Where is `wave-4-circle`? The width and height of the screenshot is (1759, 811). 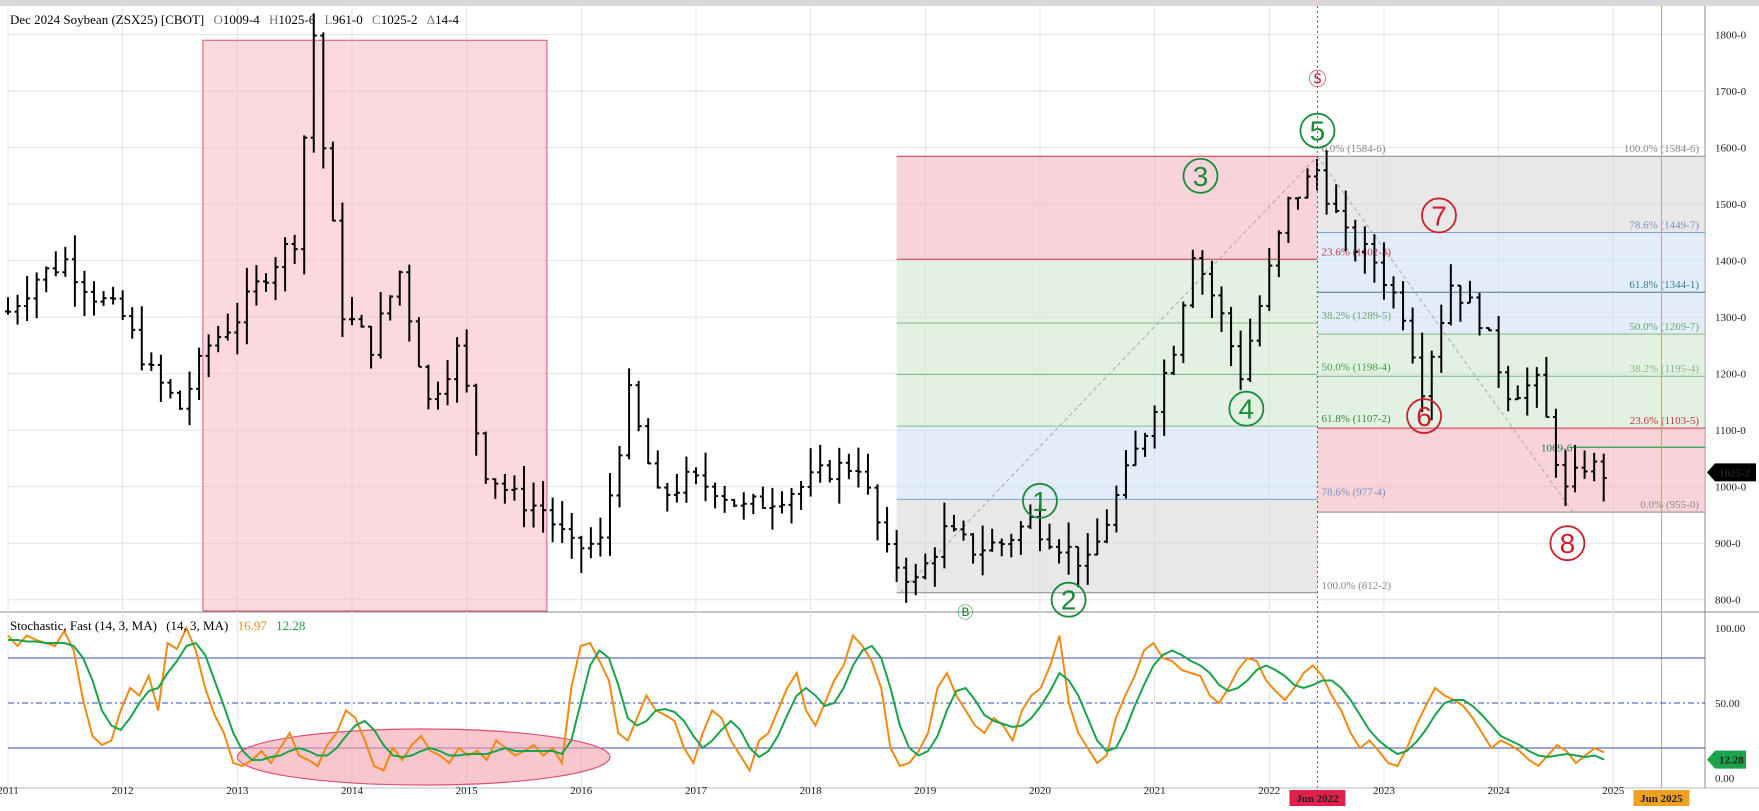 wave-4-circle is located at coordinates (1246, 408).